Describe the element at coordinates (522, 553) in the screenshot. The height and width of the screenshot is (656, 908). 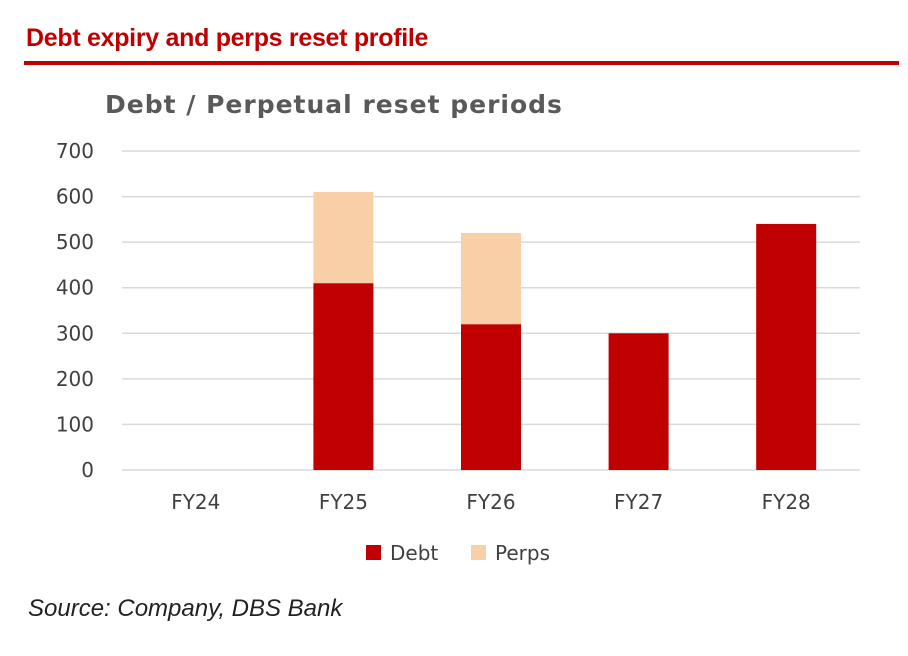
I see `legend-label-perps: Perps` at that location.